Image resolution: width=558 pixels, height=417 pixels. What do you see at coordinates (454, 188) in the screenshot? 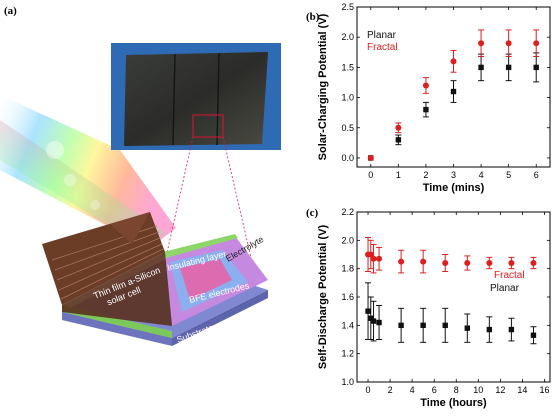
I see `x-axis-title: Time (mins)` at bounding box center [454, 188].